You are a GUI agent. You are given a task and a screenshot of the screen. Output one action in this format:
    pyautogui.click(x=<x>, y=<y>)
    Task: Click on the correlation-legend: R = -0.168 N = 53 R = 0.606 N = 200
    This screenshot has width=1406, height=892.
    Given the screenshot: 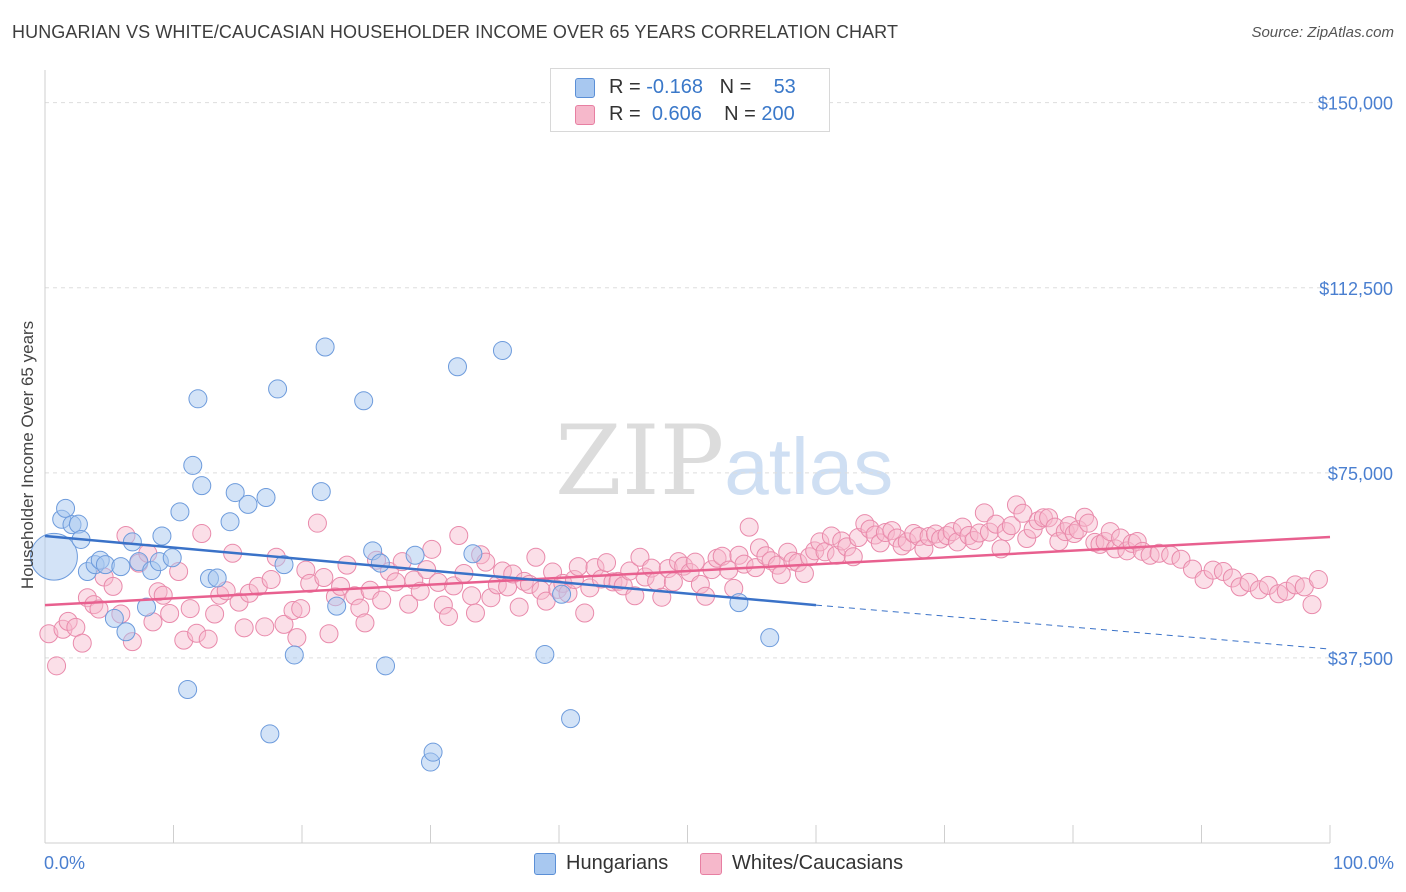 What is the action you would take?
    pyautogui.click(x=690, y=100)
    